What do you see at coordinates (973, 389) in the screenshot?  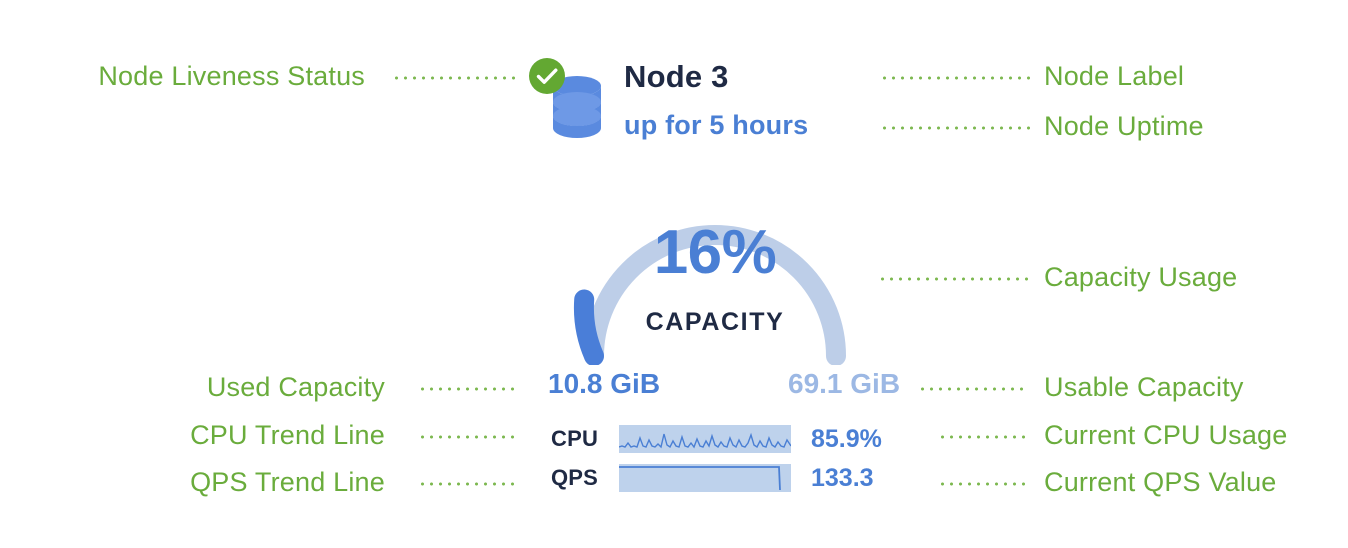 I see `leader-line-usable-capacity` at bounding box center [973, 389].